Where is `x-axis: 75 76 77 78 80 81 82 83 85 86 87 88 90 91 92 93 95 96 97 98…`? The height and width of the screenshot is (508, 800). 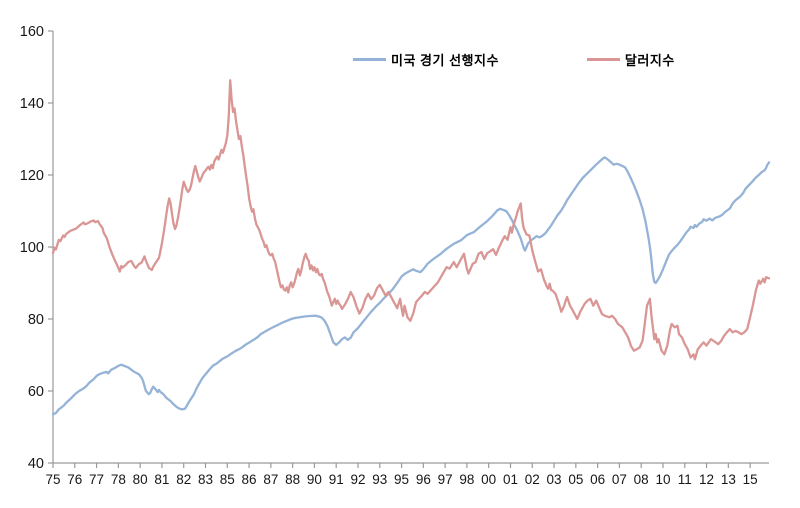
x-axis: 75 76 77 78 80 81 82 83 85 86 87 88 90 91 92 93 95 96 97 98… is located at coordinates (407, 474).